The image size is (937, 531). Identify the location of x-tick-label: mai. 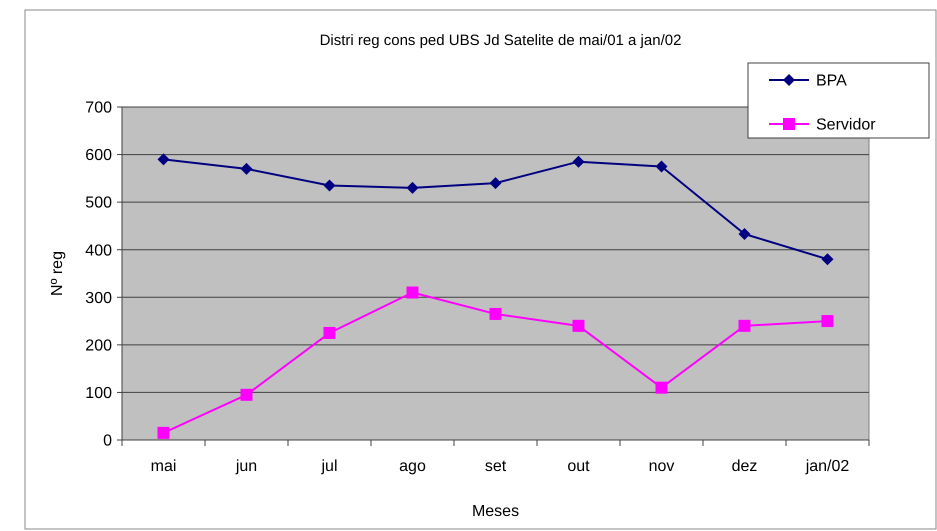
(163, 466).